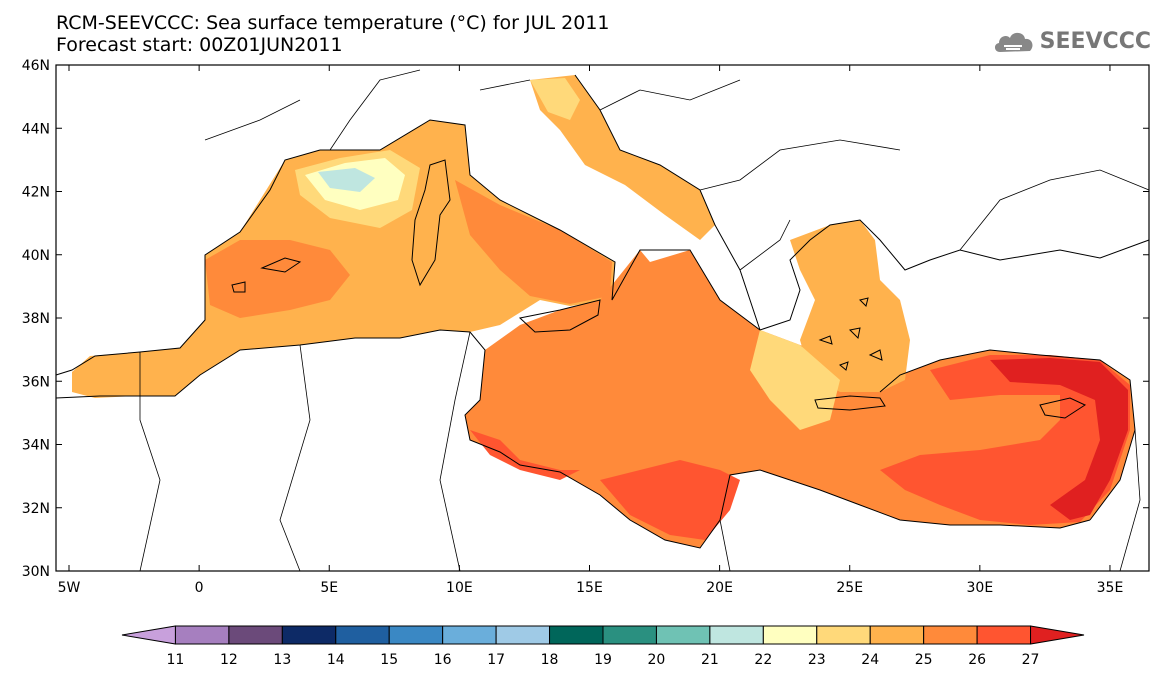 The image size is (1165, 682). What do you see at coordinates (346, 180) in the screenshot?
I see `ligurian-coldest-patch` at bounding box center [346, 180].